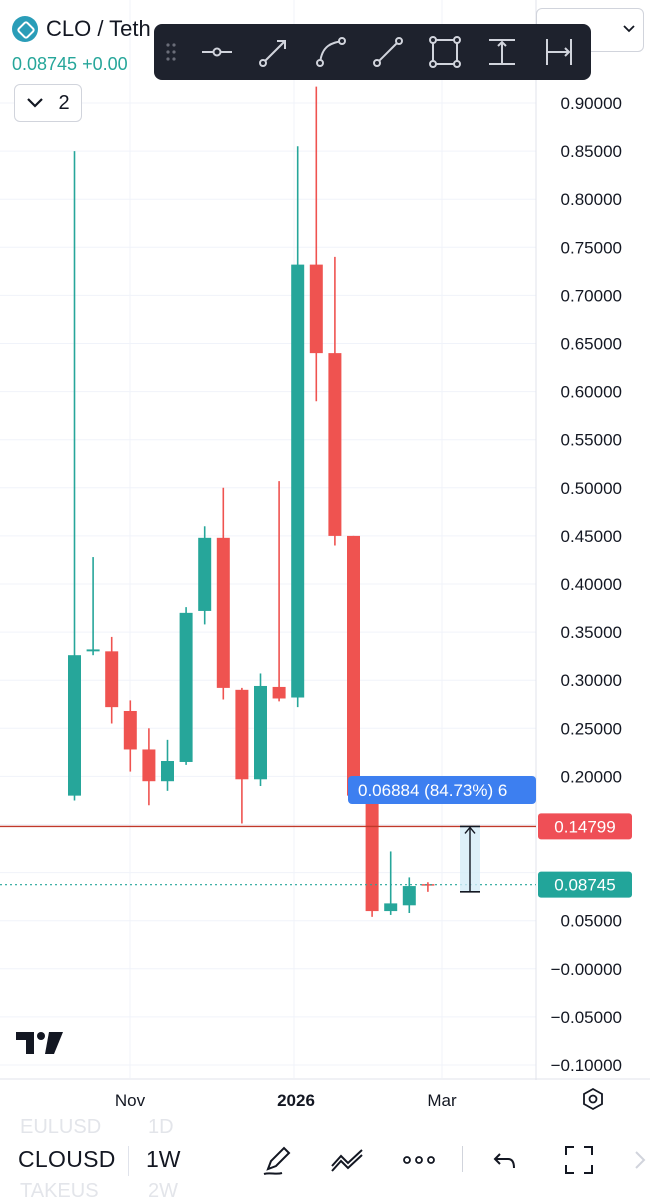  Describe the element at coordinates (591, 151) in the screenshot. I see `y-tick-label: 0.85000` at that location.